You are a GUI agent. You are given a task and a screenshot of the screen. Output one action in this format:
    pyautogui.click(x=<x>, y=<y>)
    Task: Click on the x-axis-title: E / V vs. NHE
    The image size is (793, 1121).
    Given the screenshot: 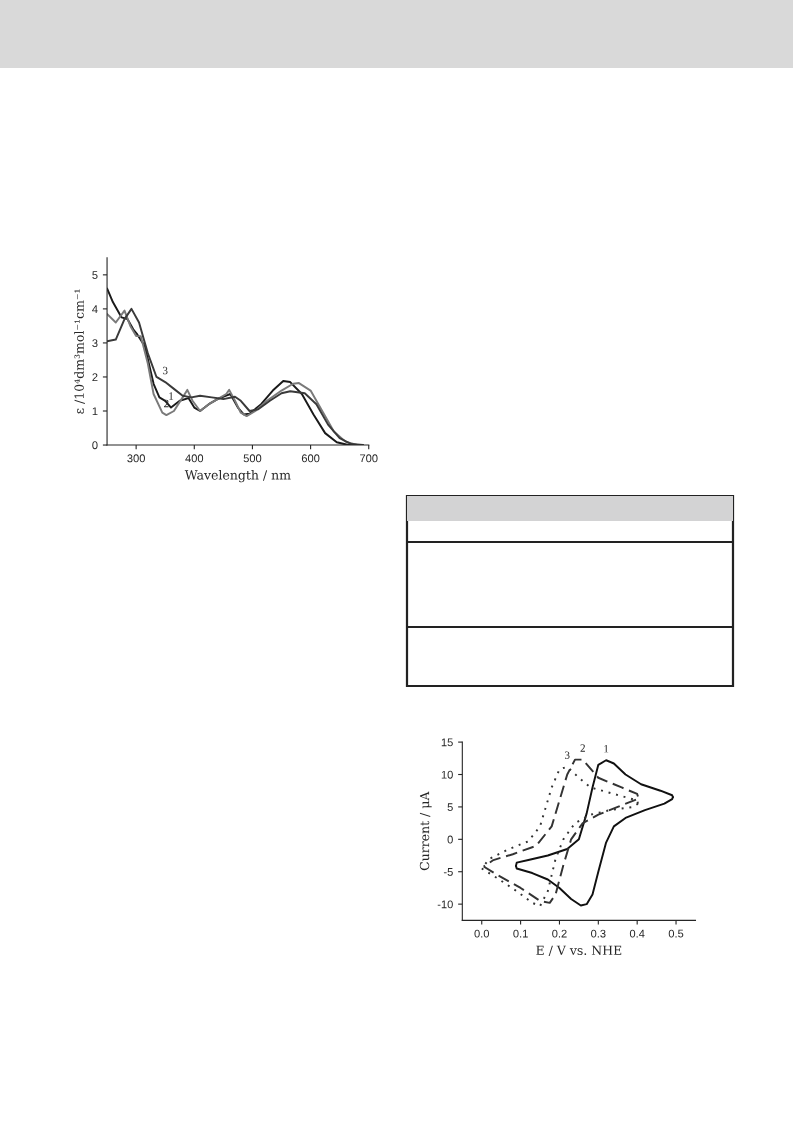 What is the action you would take?
    pyautogui.click(x=579, y=950)
    